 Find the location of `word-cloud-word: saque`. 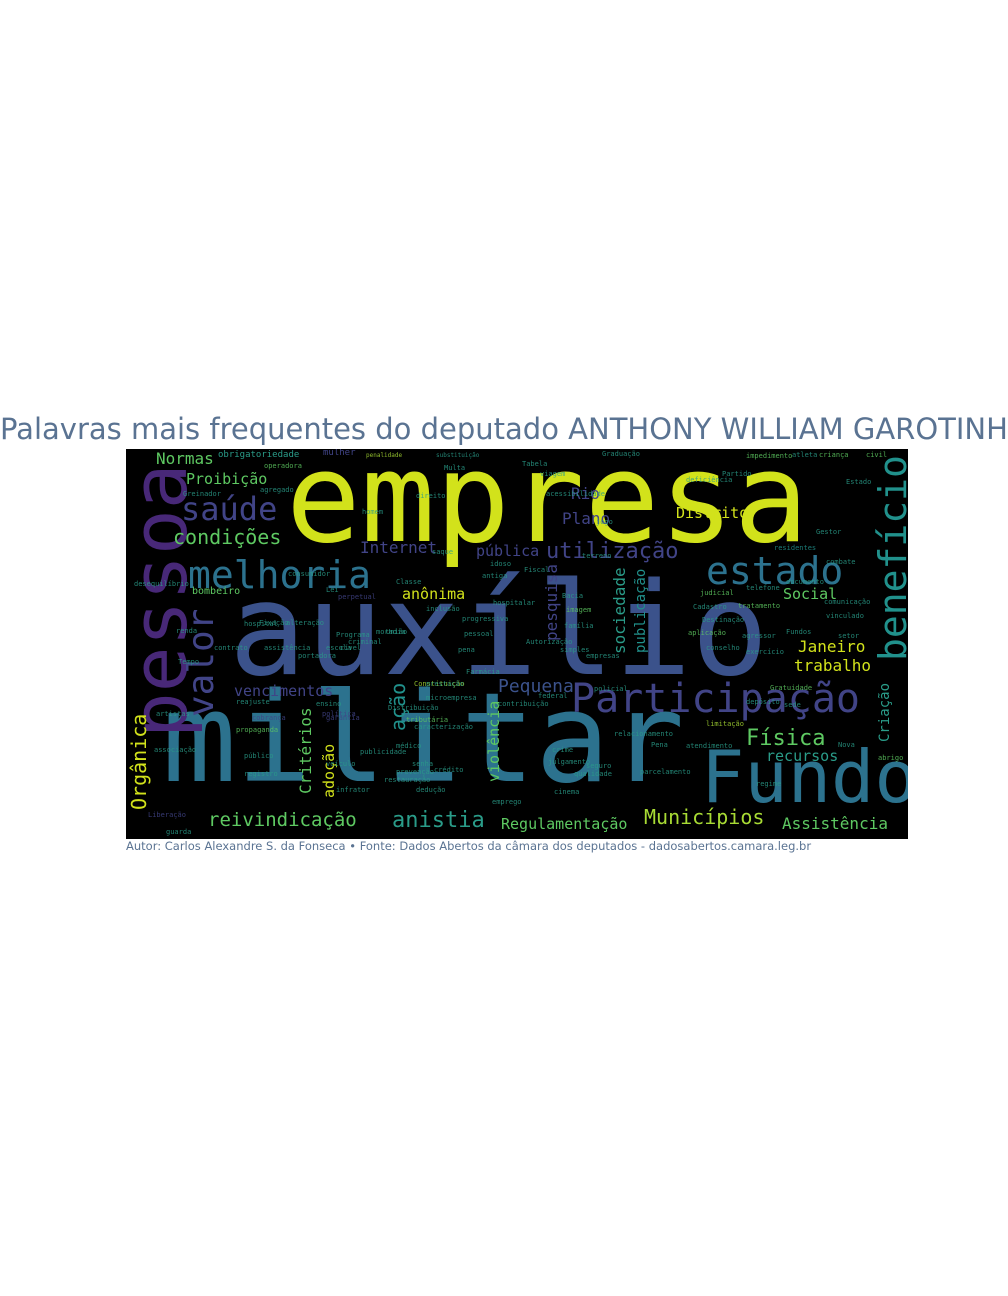

word-cloud-word: saque is located at coordinates (443, 552).